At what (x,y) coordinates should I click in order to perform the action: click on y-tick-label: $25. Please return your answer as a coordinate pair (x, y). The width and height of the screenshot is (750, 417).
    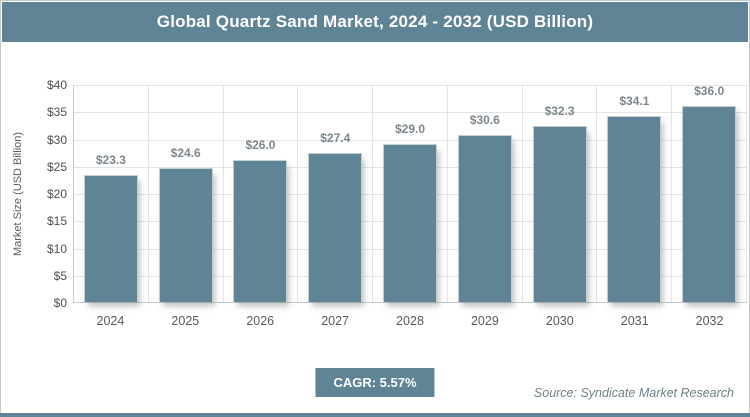
    Looking at the image, I should click on (56, 166).